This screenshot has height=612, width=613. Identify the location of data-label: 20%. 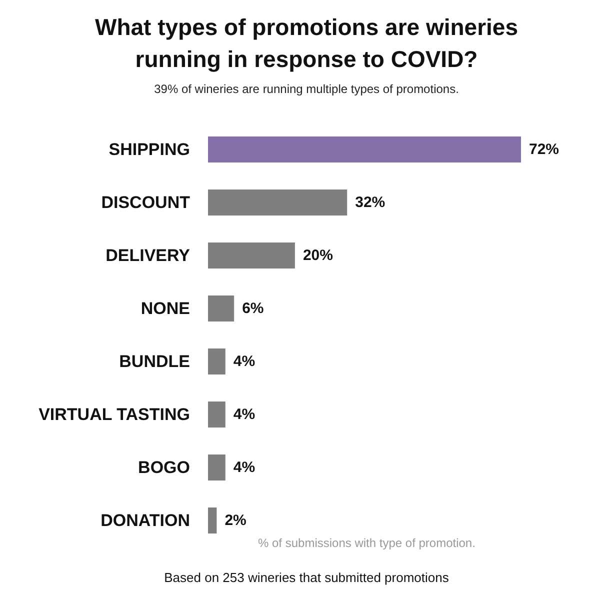
(317, 255).